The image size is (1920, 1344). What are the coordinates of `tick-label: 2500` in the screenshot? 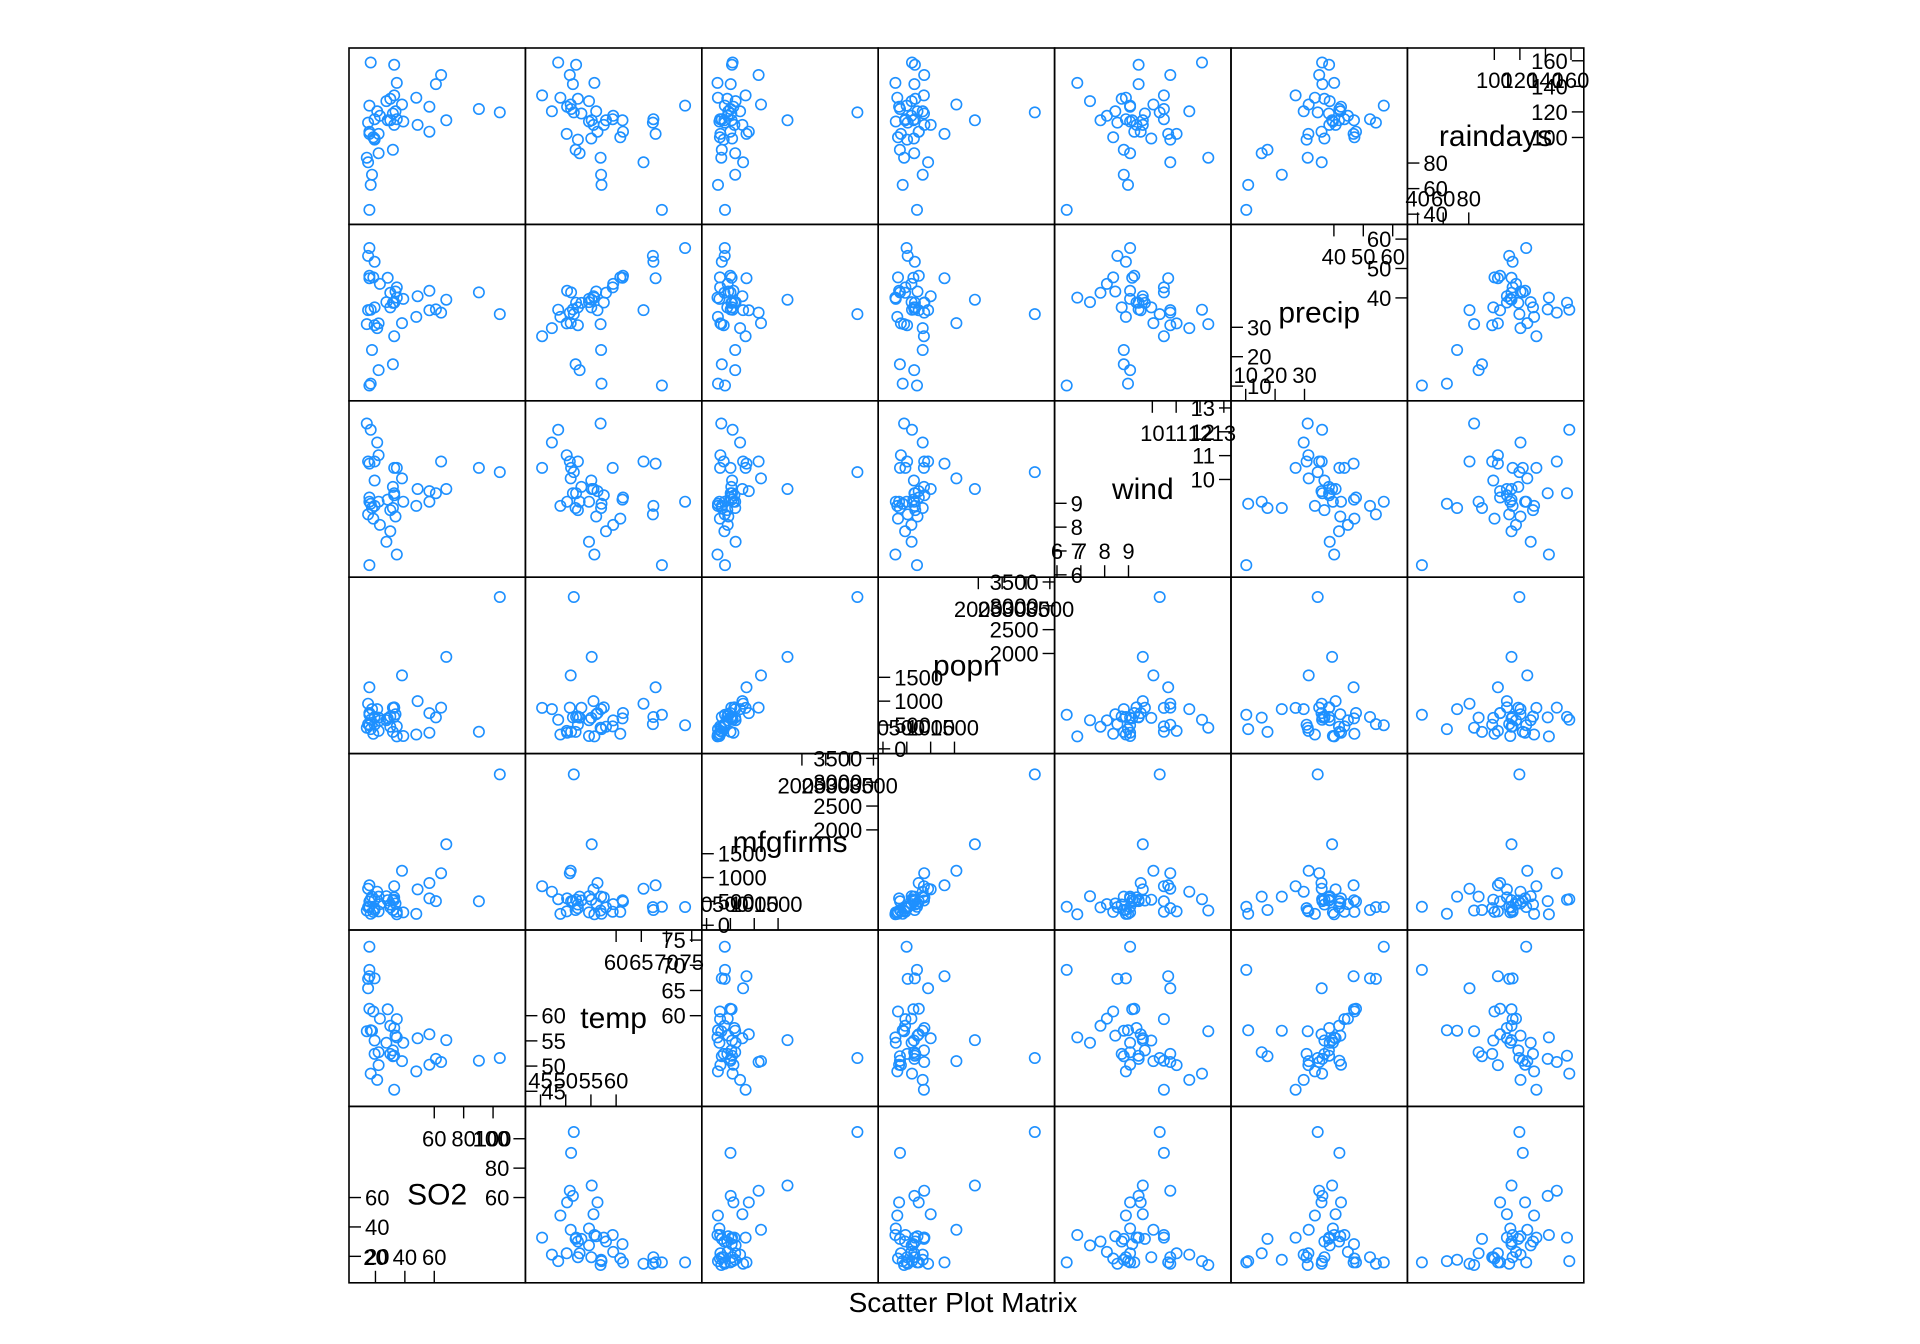 It's located at (825, 786).